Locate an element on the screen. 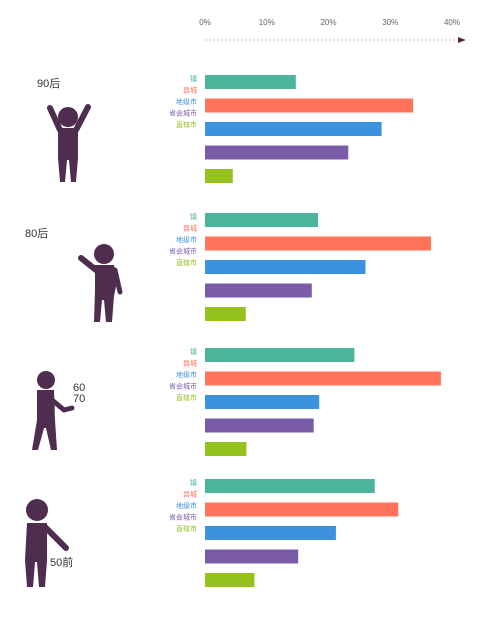 The height and width of the screenshot is (628, 504). generation-label: 80后 is located at coordinates (36, 233).